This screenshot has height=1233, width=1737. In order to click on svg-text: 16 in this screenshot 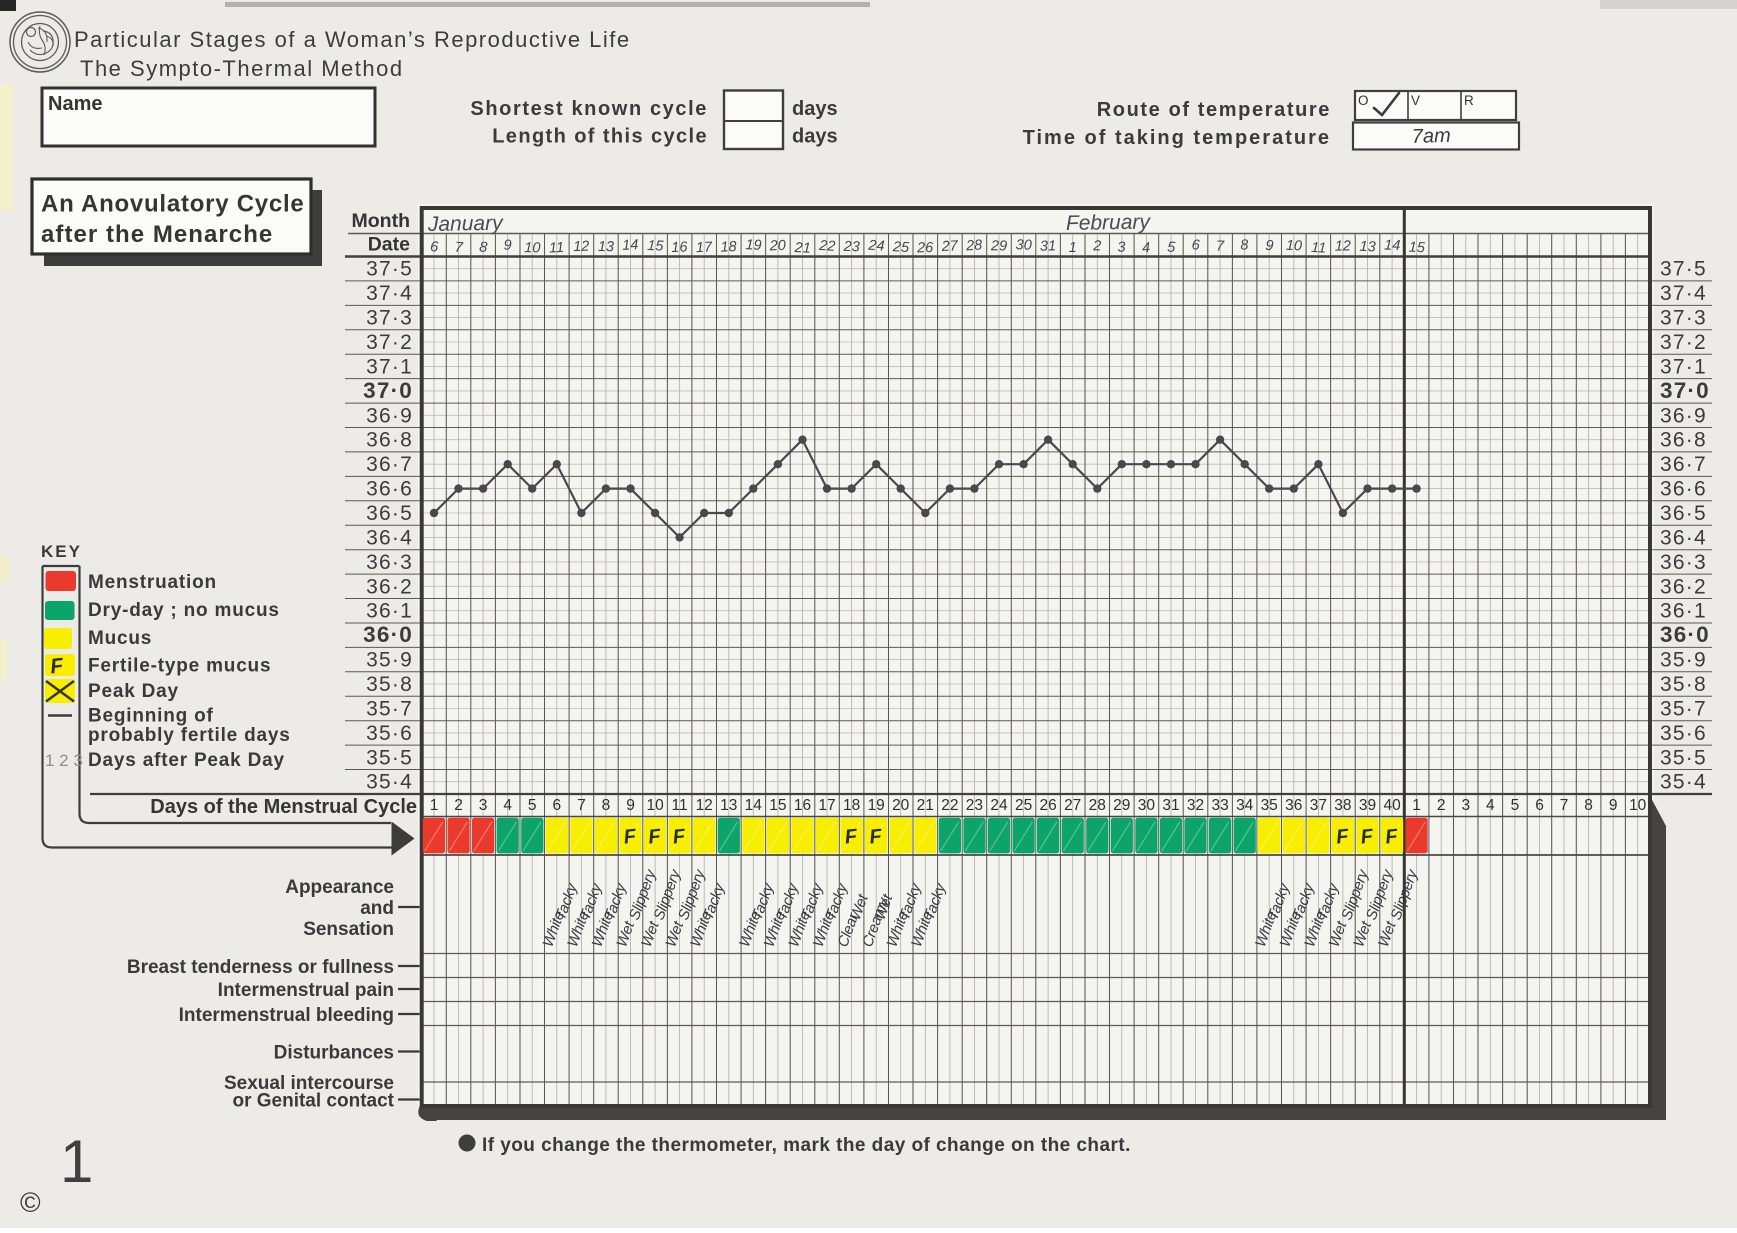, I will do `click(680, 247)`.